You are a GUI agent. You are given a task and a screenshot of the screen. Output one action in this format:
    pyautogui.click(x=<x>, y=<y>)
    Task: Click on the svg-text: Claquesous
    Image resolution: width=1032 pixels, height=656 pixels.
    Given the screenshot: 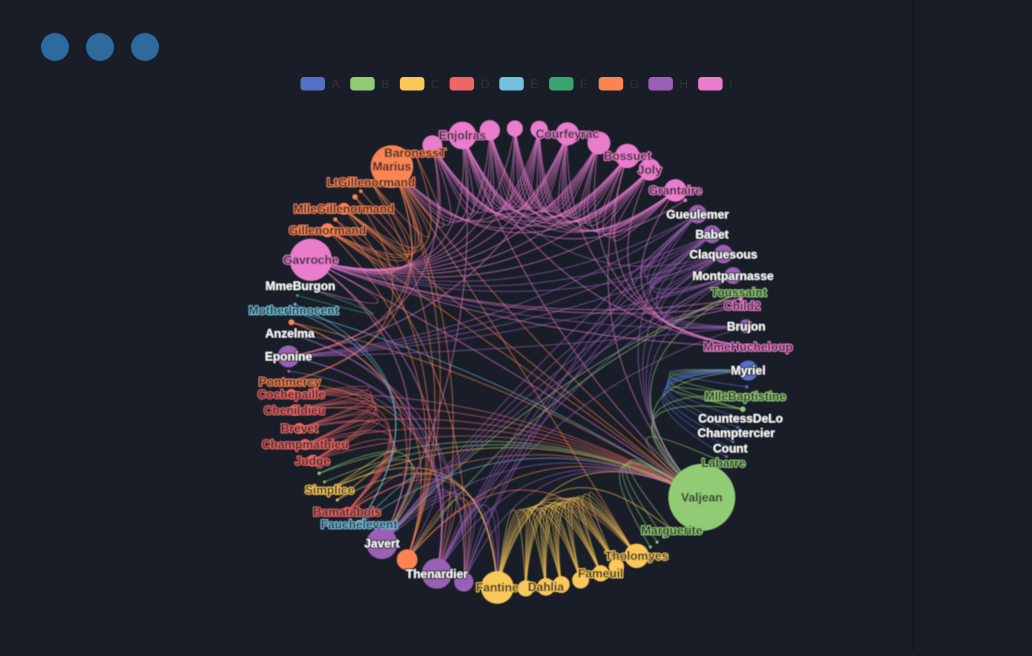 What is the action you would take?
    pyautogui.click(x=723, y=254)
    